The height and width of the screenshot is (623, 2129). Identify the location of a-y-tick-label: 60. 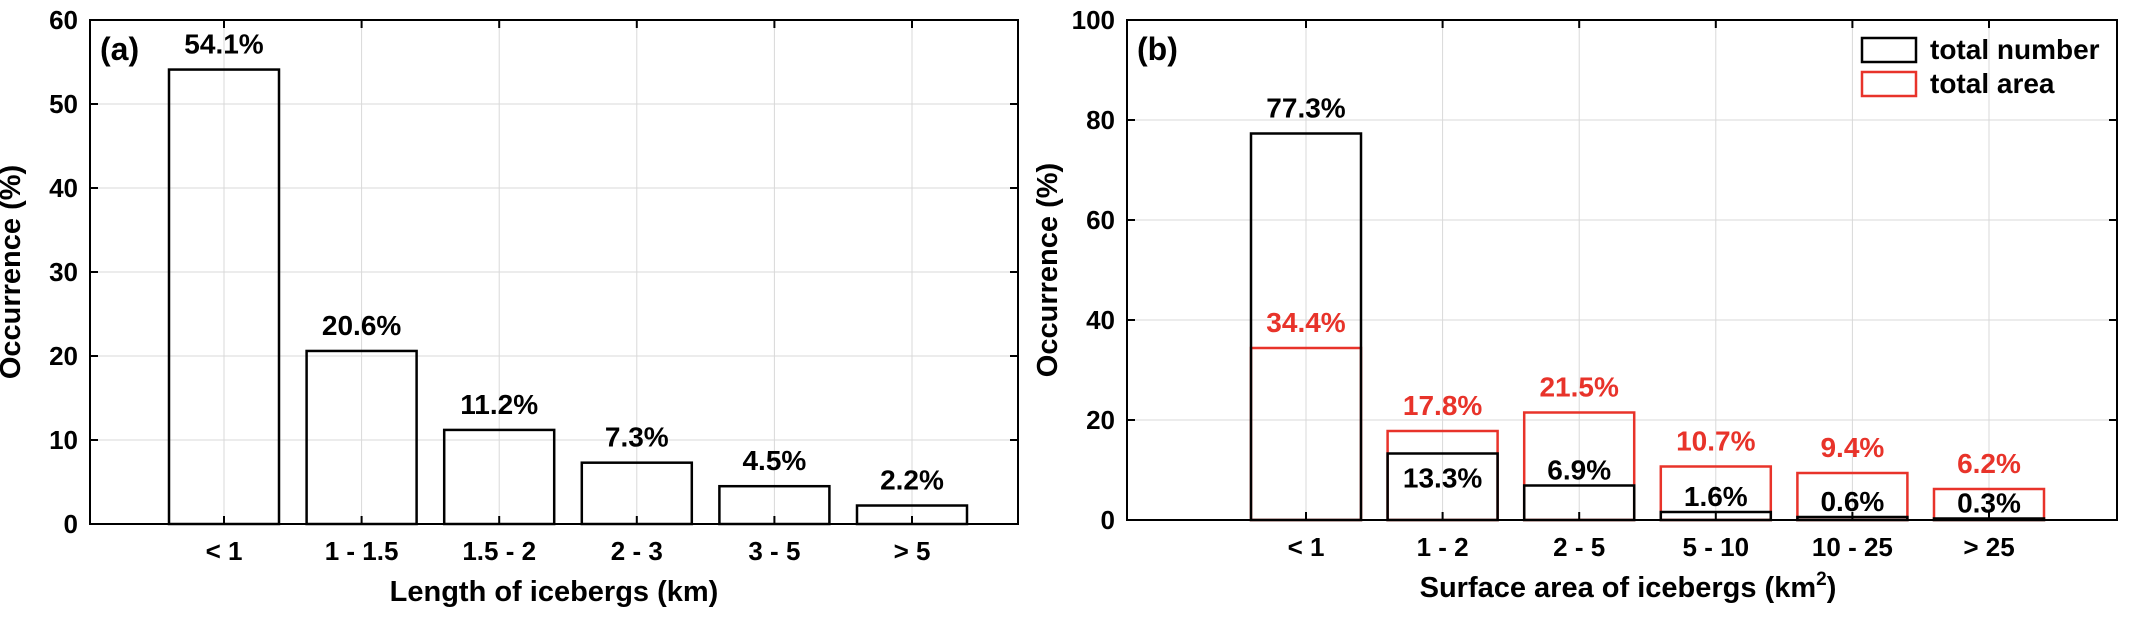
(63, 20).